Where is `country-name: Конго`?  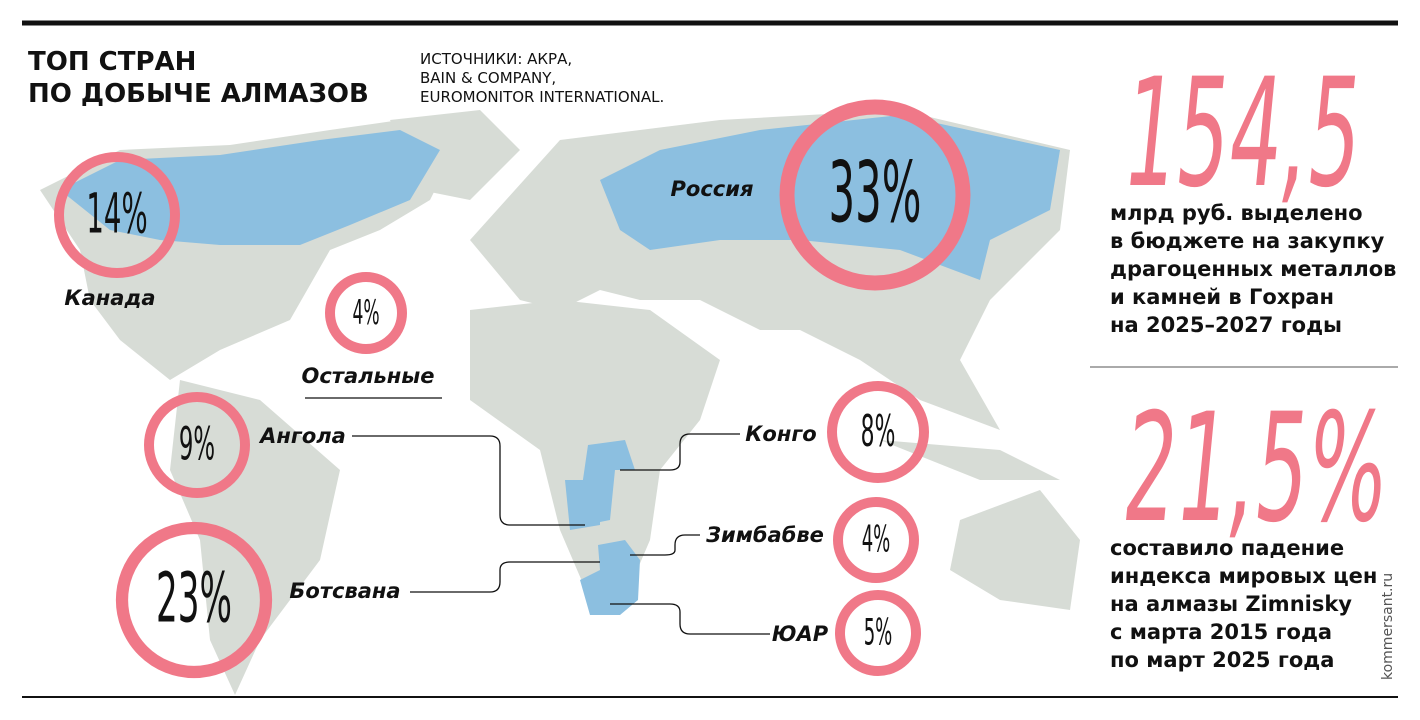
country-name: Конго is located at coordinates (781, 434).